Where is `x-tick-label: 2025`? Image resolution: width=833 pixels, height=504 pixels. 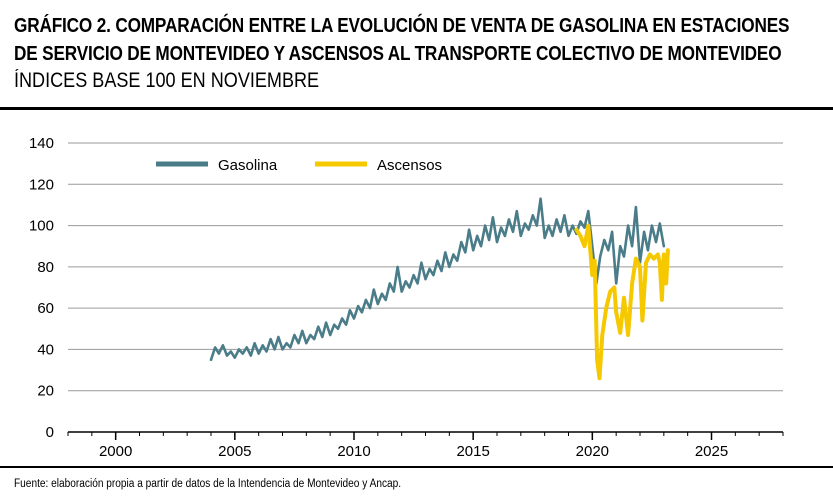
x-tick-label: 2025 is located at coordinates (711, 451).